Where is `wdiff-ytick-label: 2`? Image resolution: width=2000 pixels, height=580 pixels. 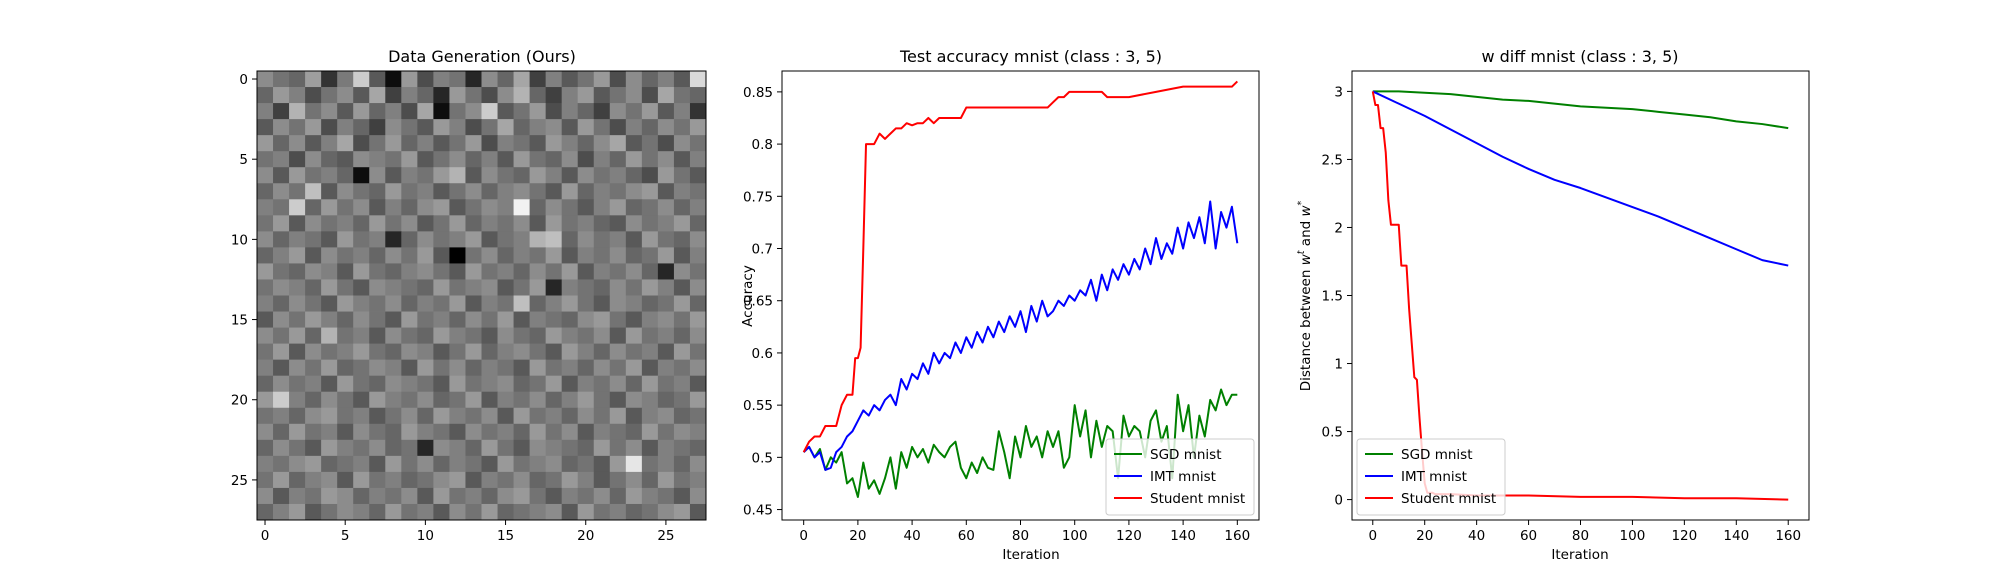
wdiff-ytick-label: 2 is located at coordinates (1338, 228).